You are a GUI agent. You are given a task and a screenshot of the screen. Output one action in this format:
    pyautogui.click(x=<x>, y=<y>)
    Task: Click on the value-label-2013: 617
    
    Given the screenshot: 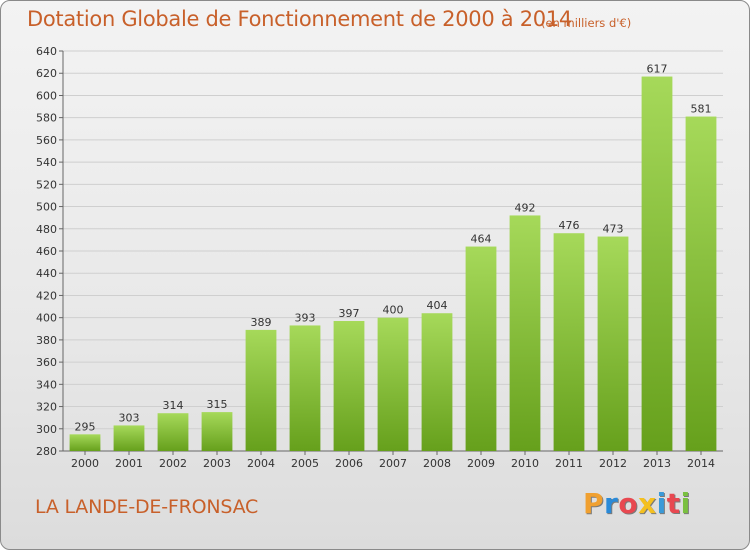 What is the action you would take?
    pyautogui.click(x=657, y=69)
    